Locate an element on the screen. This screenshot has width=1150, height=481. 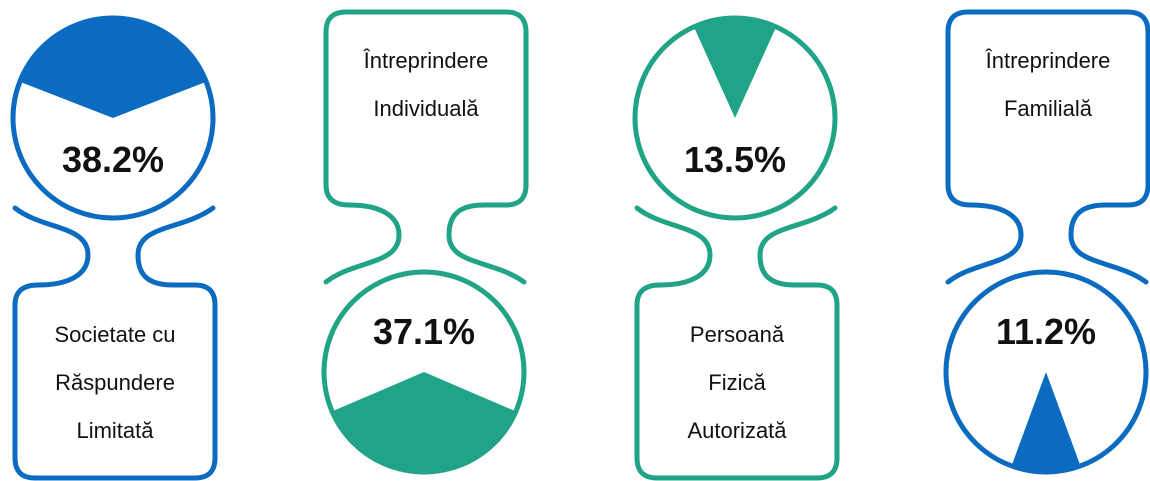
value-label: 13.5% is located at coordinates (735, 159).